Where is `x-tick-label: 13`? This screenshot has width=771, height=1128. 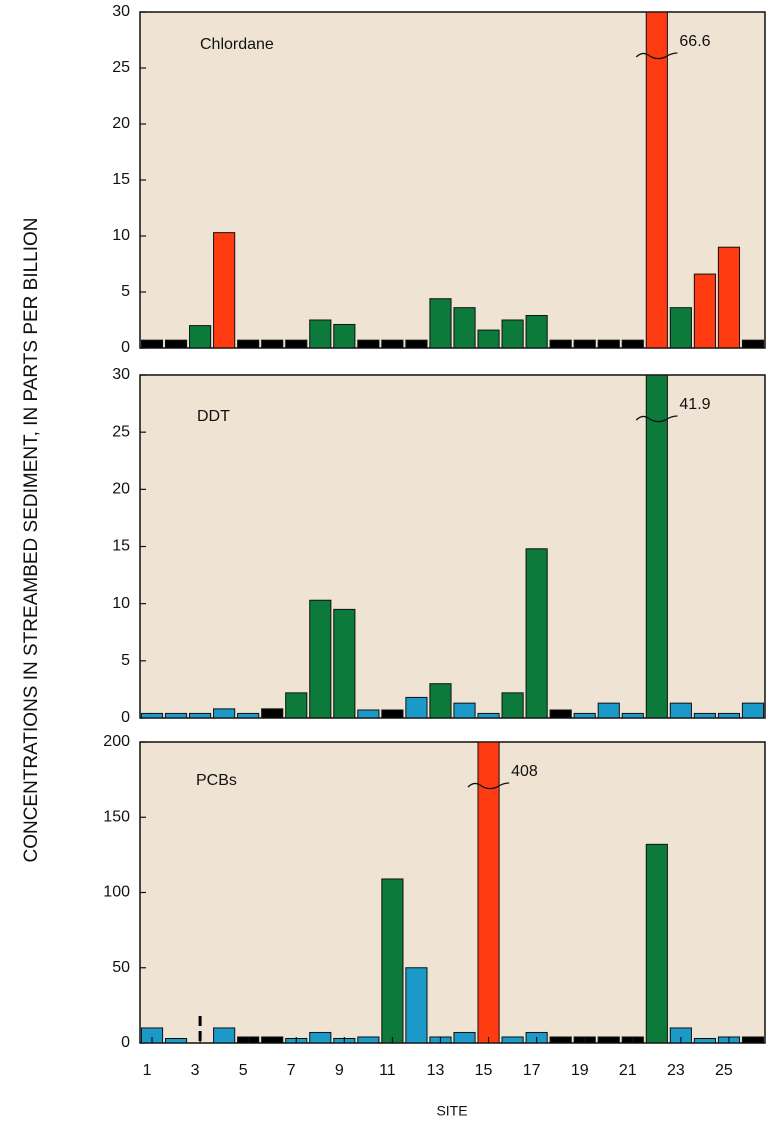
x-tick-label: 13 is located at coordinates (436, 1070).